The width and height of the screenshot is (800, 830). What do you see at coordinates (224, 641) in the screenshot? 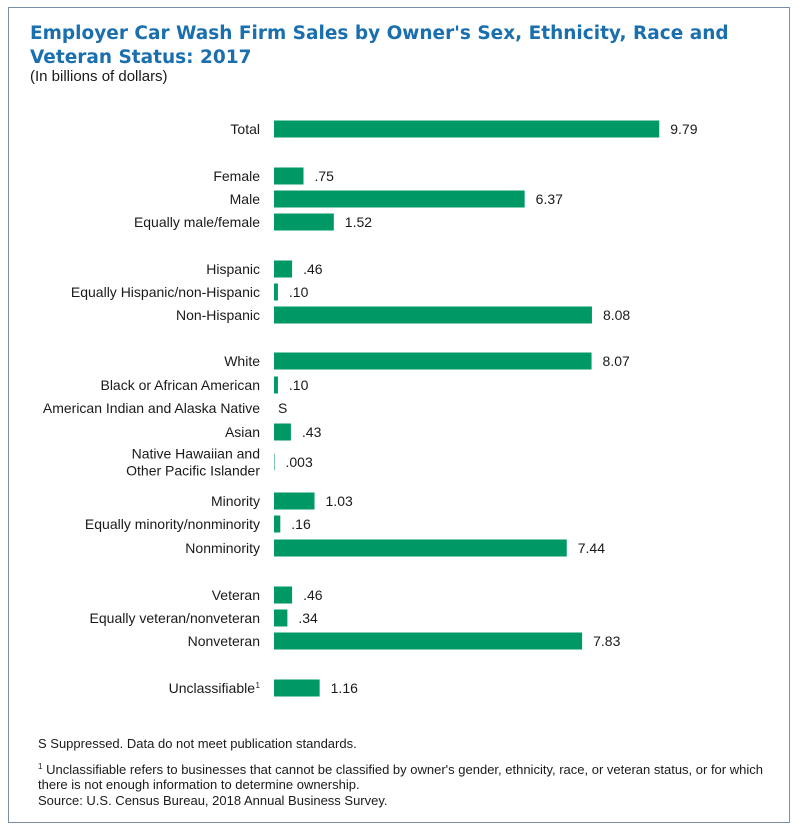
I see `category-label: Nonveteran` at bounding box center [224, 641].